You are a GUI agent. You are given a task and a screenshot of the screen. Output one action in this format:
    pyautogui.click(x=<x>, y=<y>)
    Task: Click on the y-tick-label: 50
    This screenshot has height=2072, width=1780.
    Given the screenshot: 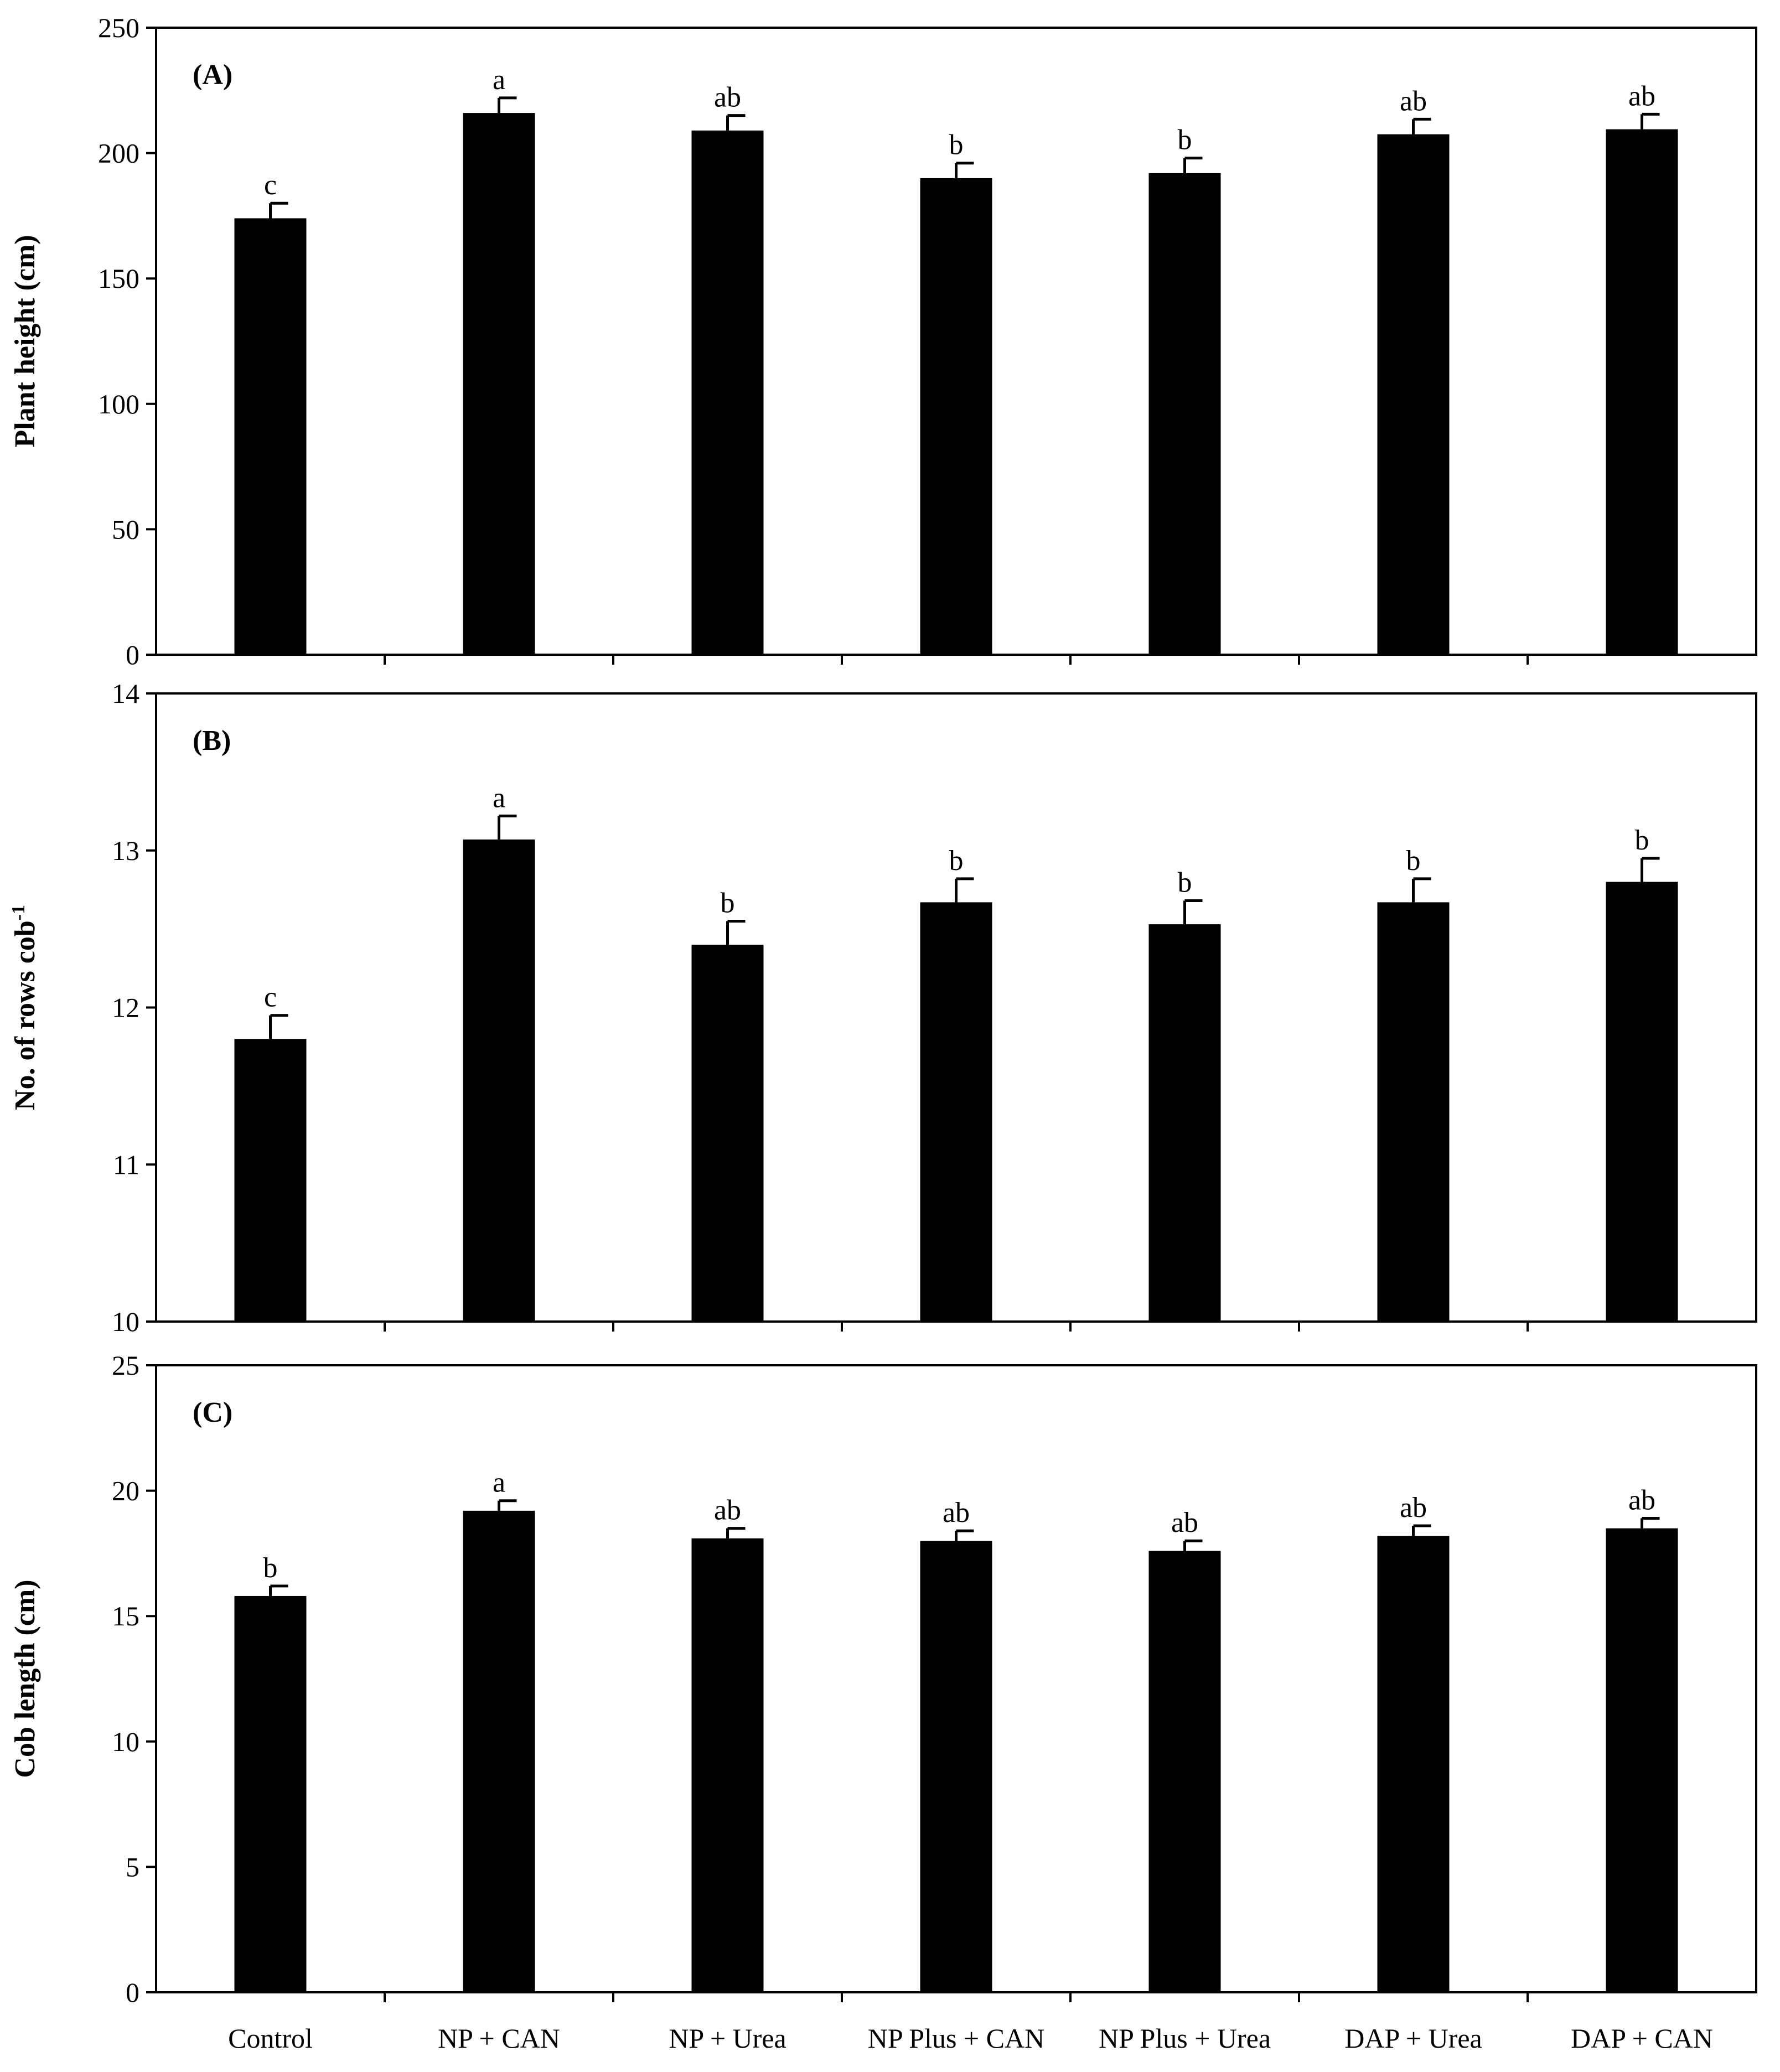 What is the action you would take?
    pyautogui.click(x=125, y=529)
    